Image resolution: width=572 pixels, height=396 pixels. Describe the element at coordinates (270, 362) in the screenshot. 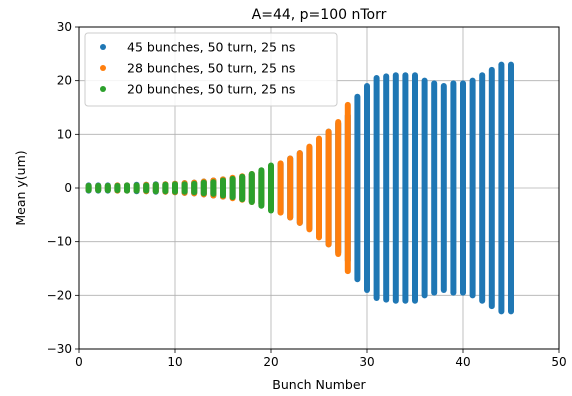

I see `x-tick-label: 20` at that location.